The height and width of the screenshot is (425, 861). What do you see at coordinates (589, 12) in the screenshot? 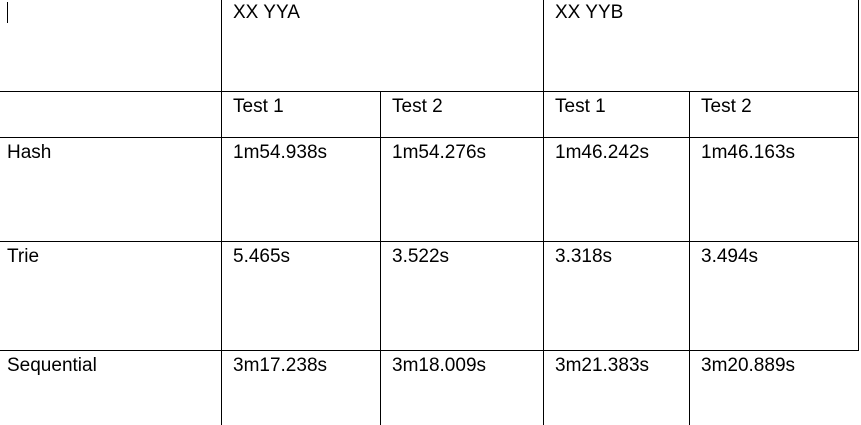
I see `group-header-yyb: XX YYB` at bounding box center [589, 12].